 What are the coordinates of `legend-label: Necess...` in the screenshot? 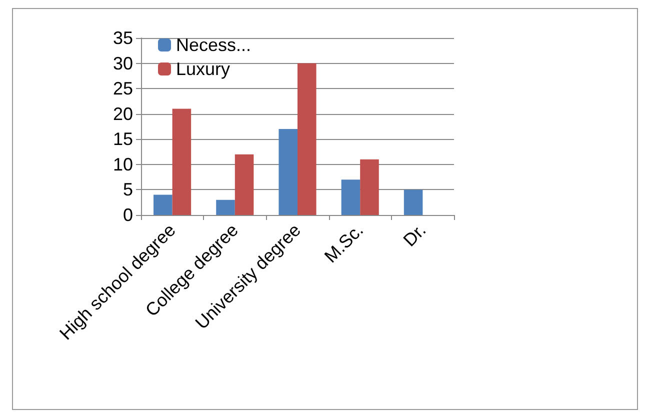 It's located at (214, 45).